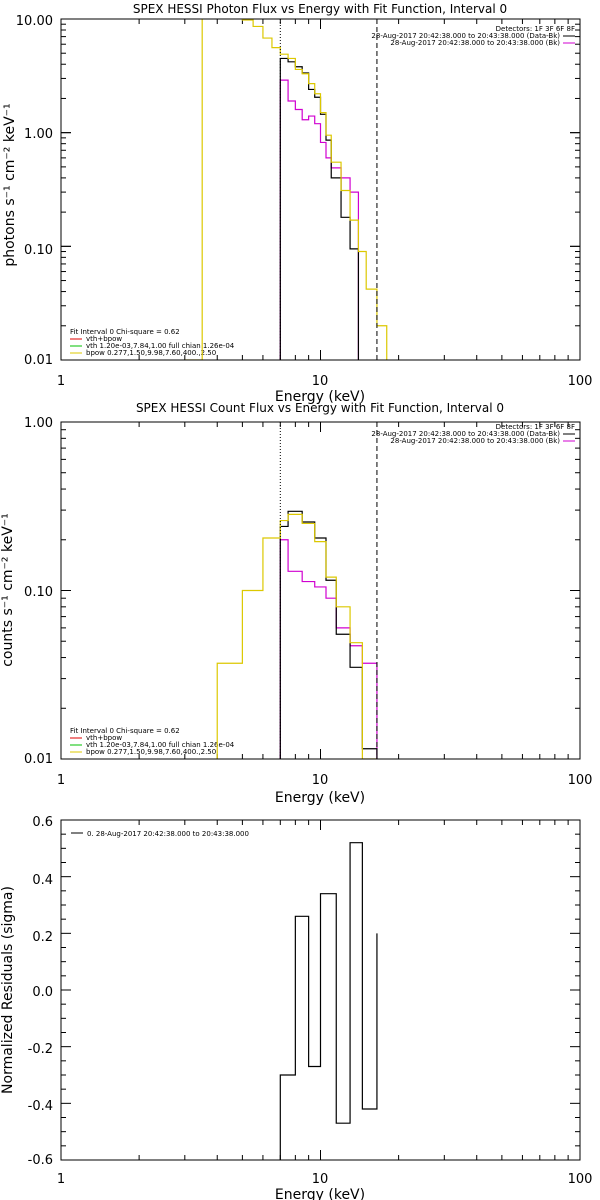 The width and height of the screenshot is (600, 1200). Describe the element at coordinates (151, 353) in the screenshot. I see `photon-legend-bpow: bpow 0.277,1.50,9.98,7.60,400.,2.50` at that location.